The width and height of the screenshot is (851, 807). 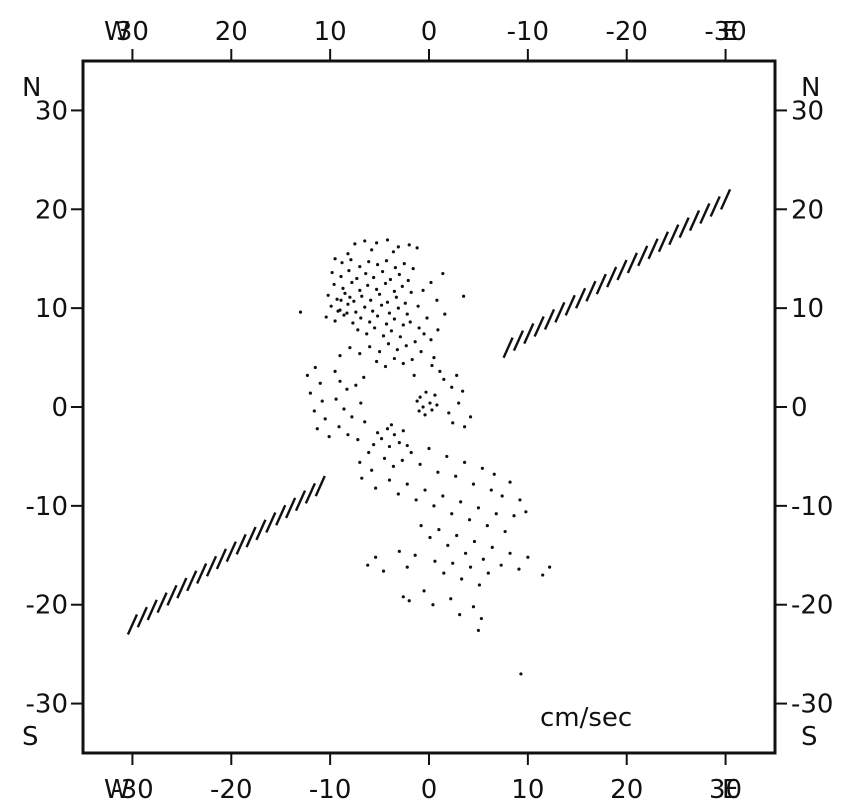 What do you see at coordinates (47, 606) in the screenshot?
I see `y-tick-label-left: -20` at bounding box center [47, 606].